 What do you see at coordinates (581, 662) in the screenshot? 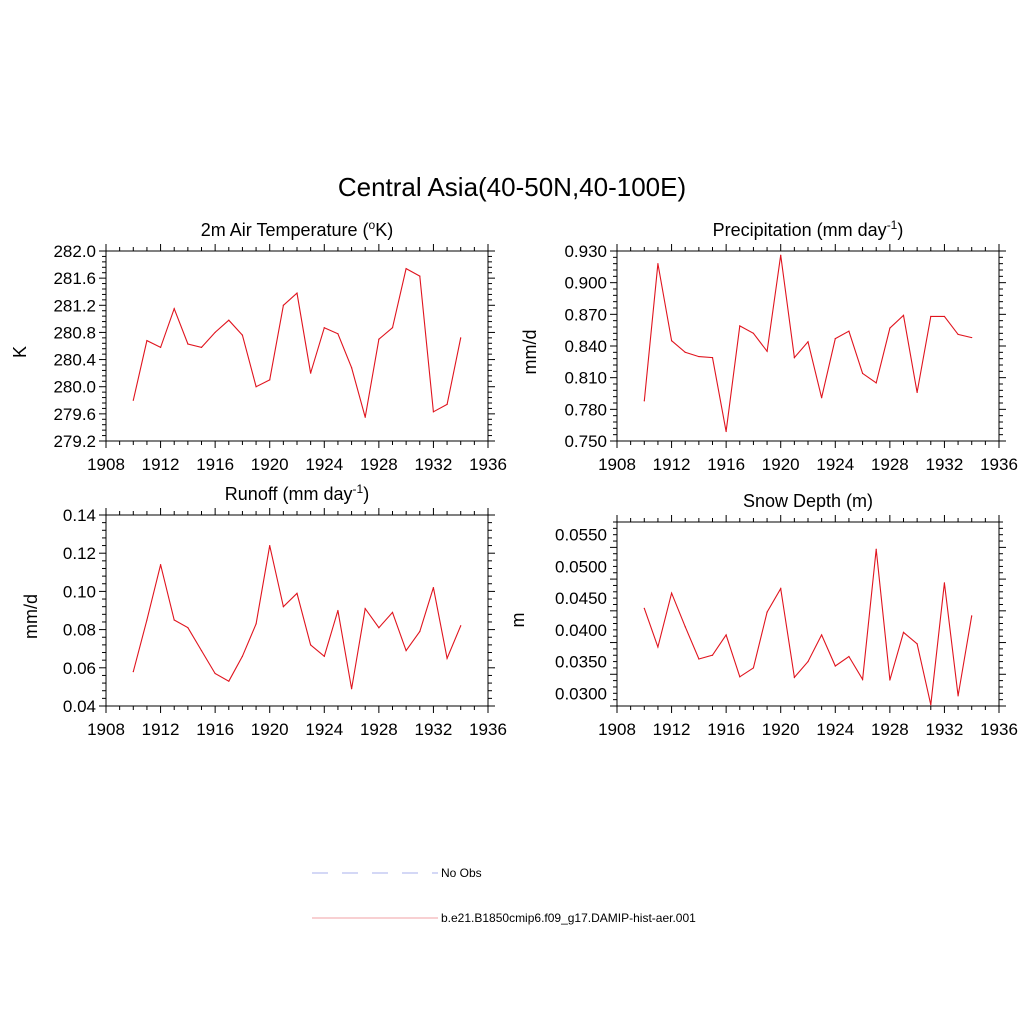
I see `y-tick-label: 0.0350` at bounding box center [581, 662].